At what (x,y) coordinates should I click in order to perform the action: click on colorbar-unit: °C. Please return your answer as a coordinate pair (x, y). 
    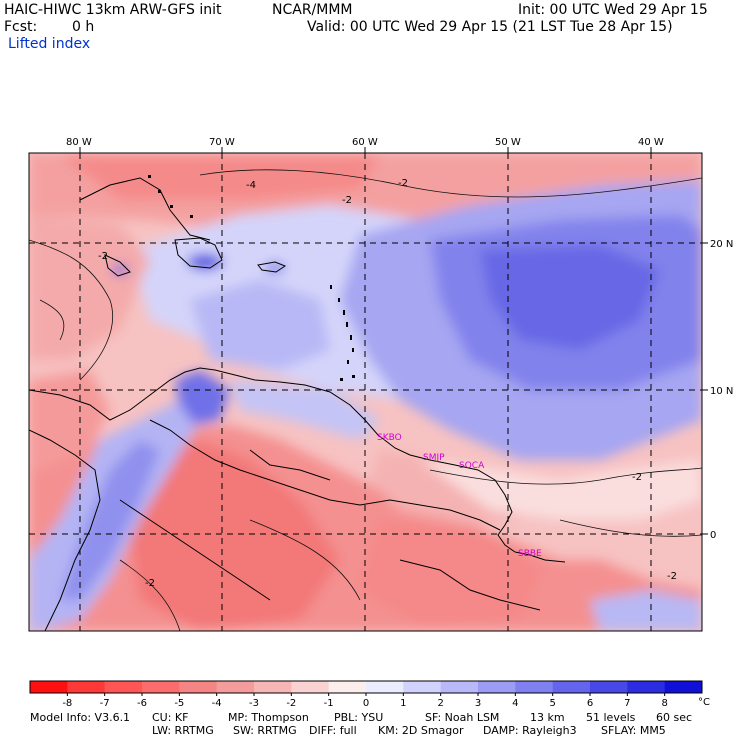
    Looking at the image, I should click on (704, 702).